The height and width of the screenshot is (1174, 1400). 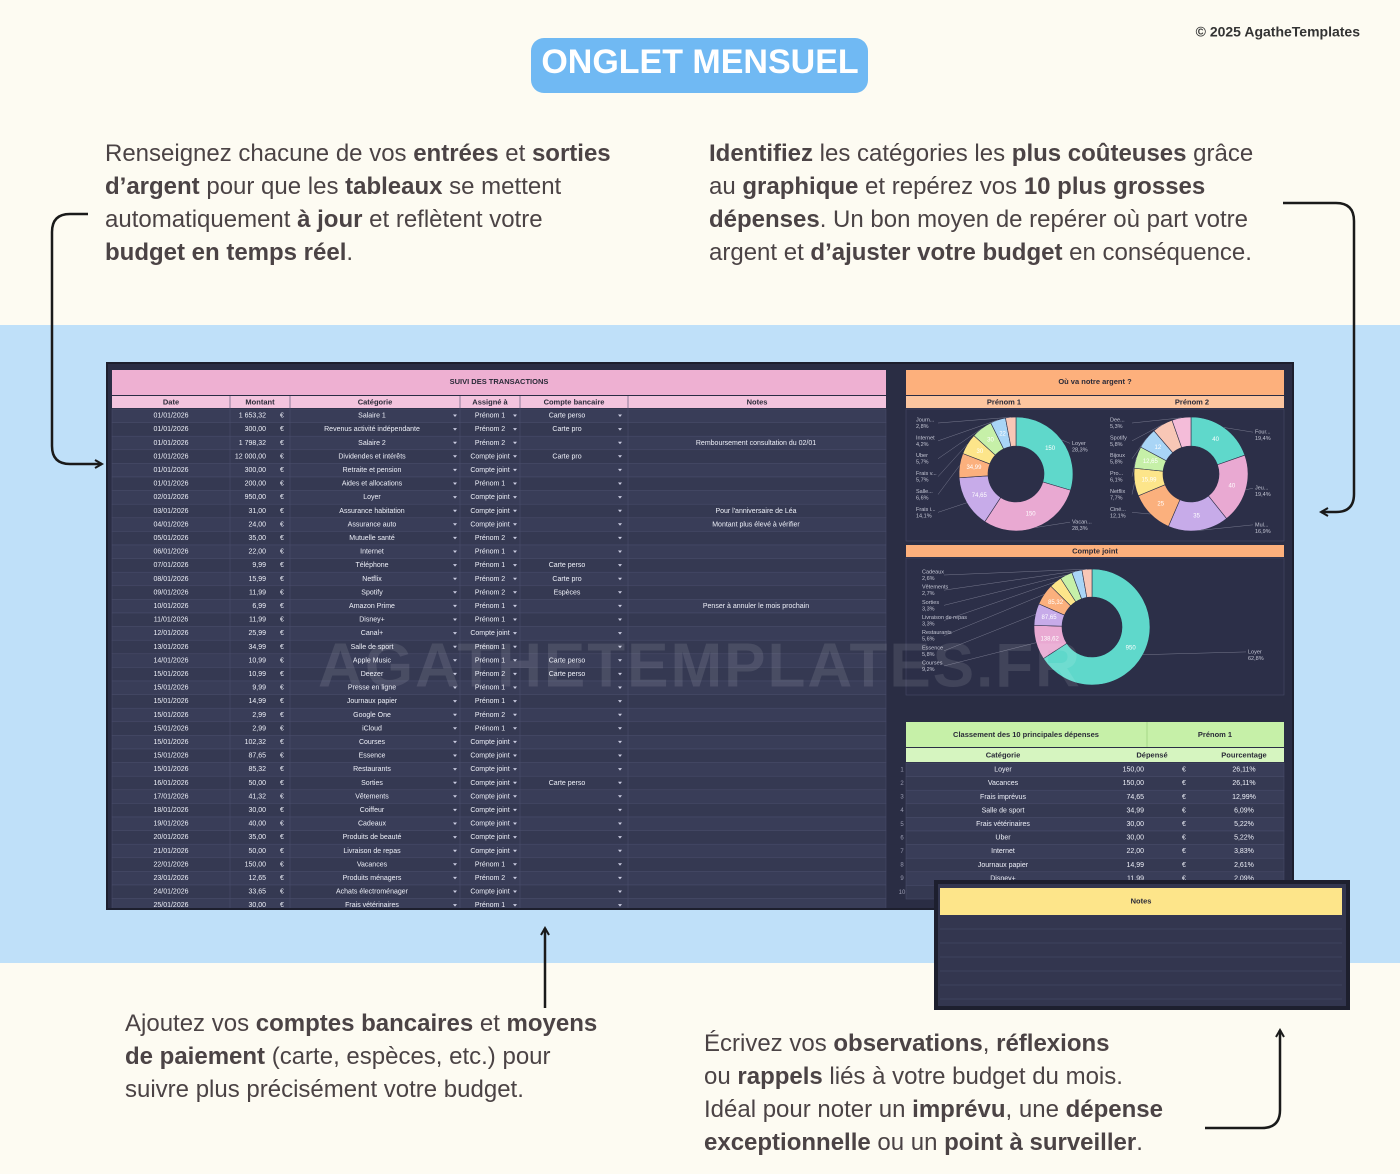 I want to click on chart-title-bar, so click(x=1095, y=551).